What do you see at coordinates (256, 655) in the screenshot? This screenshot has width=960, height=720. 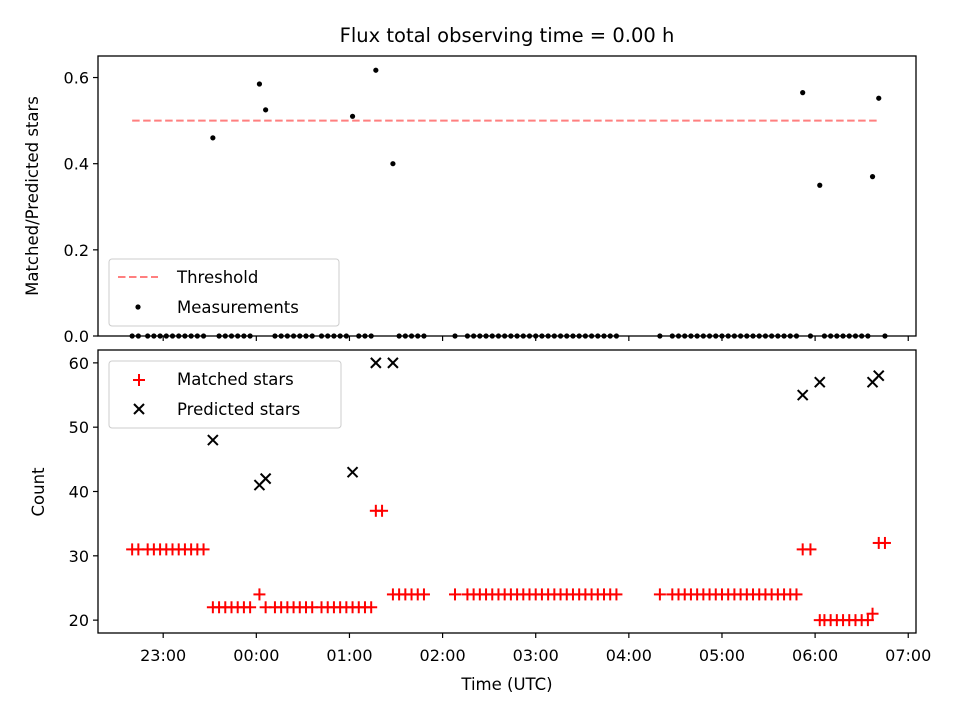 I see `x-tick-label: 00:00` at bounding box center [256, 655].